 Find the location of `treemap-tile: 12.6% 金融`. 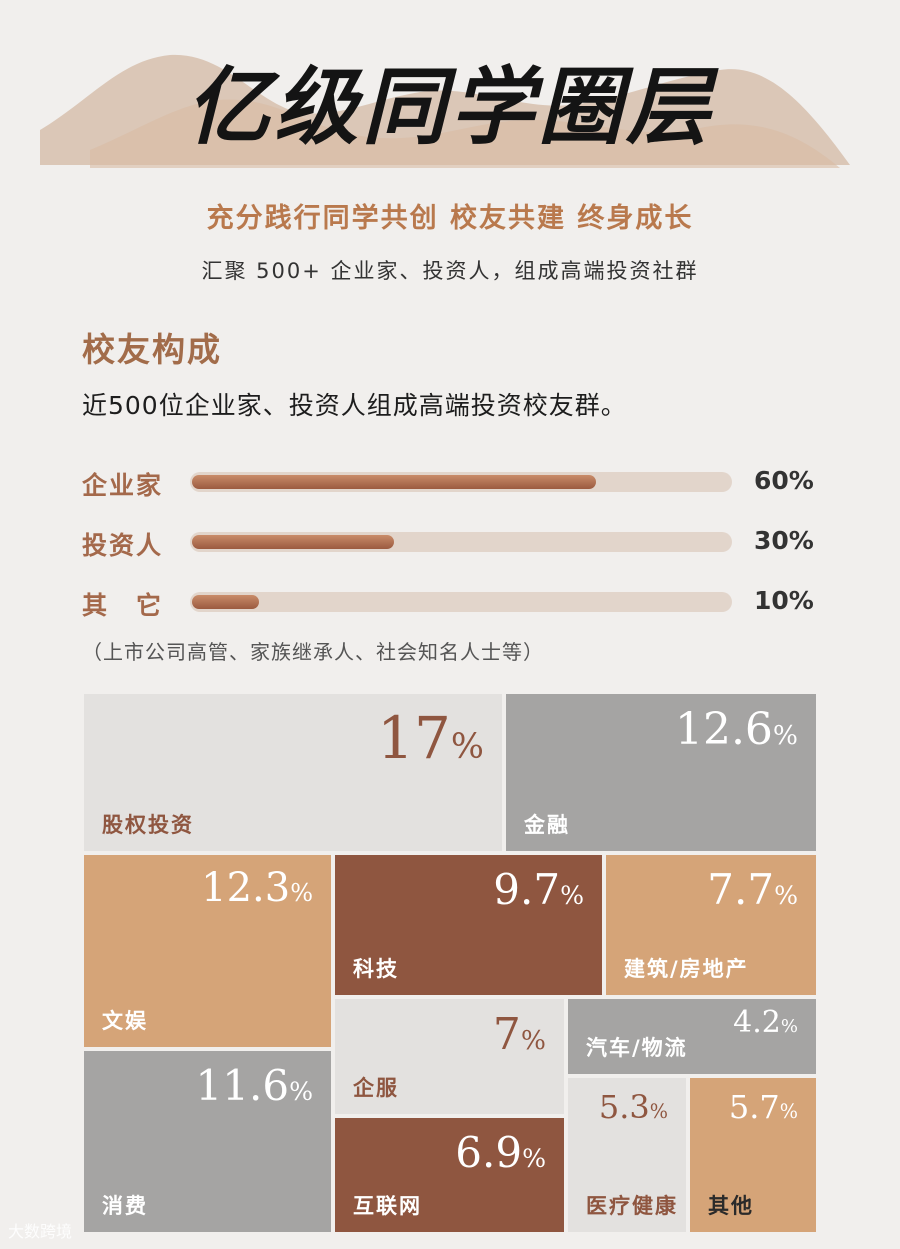

treemap-tile: 12.6% 金融 is located at coordinates (661, 772).